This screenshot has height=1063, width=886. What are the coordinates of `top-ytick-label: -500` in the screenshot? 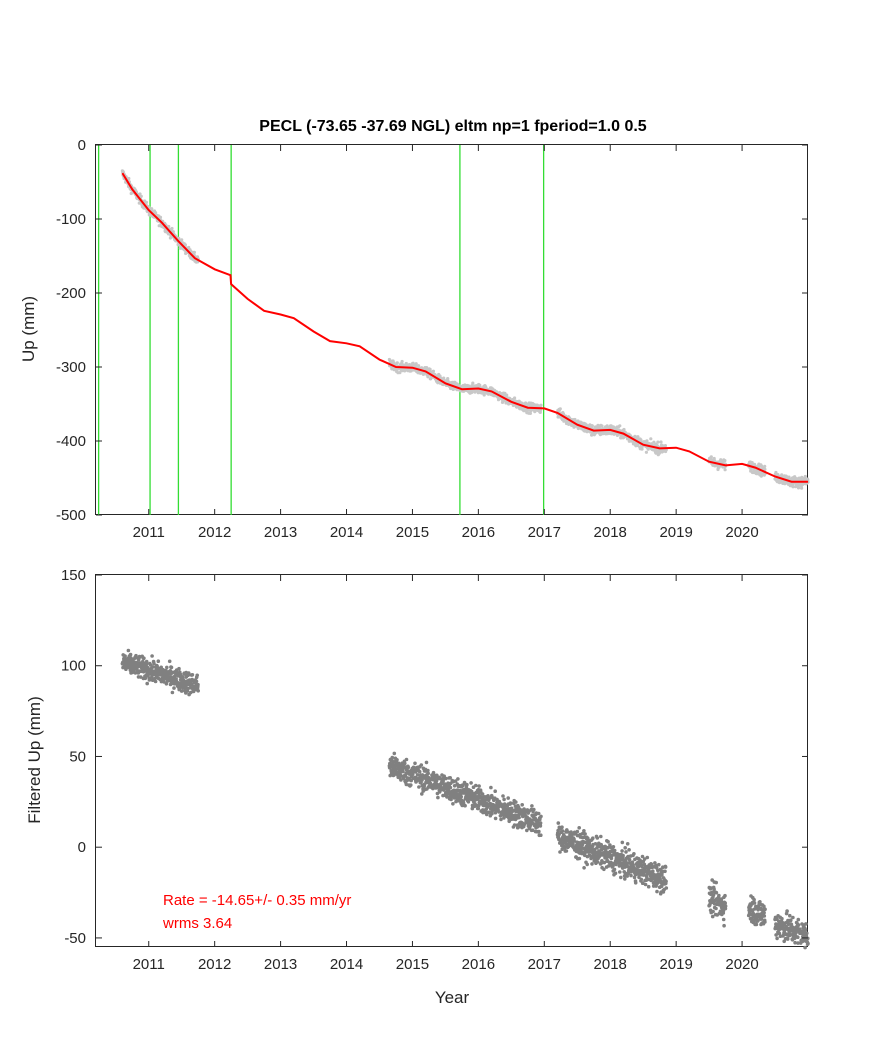 It's located at (71, 515).